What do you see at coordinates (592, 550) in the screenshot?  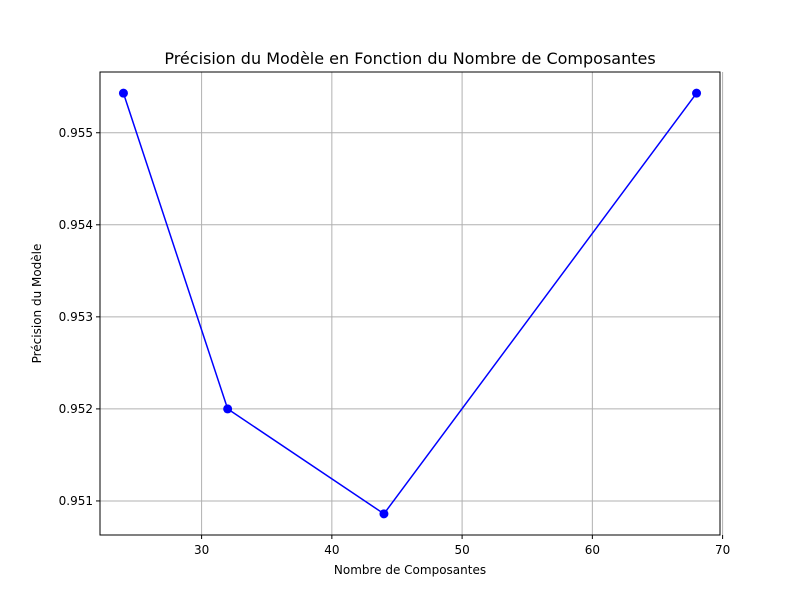 I see `x-tick-label: 60` at bounding box center [592, 550].